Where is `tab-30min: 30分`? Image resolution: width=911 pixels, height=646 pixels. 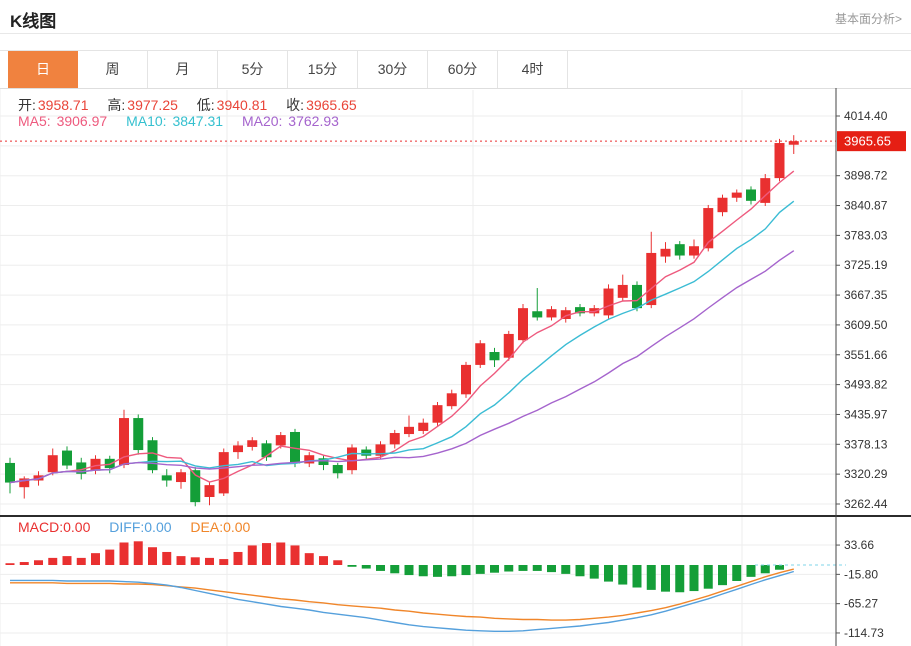 tab-30min: 30分 is located at coordinates (393, 69).